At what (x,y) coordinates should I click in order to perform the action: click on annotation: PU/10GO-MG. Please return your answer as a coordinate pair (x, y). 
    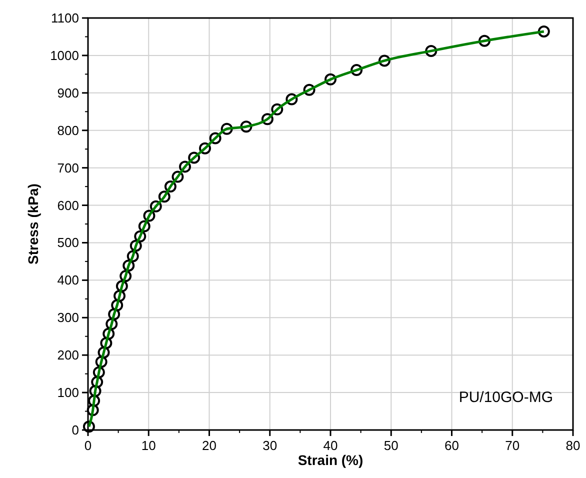
    Looking at the image, I should click on (505, 397).